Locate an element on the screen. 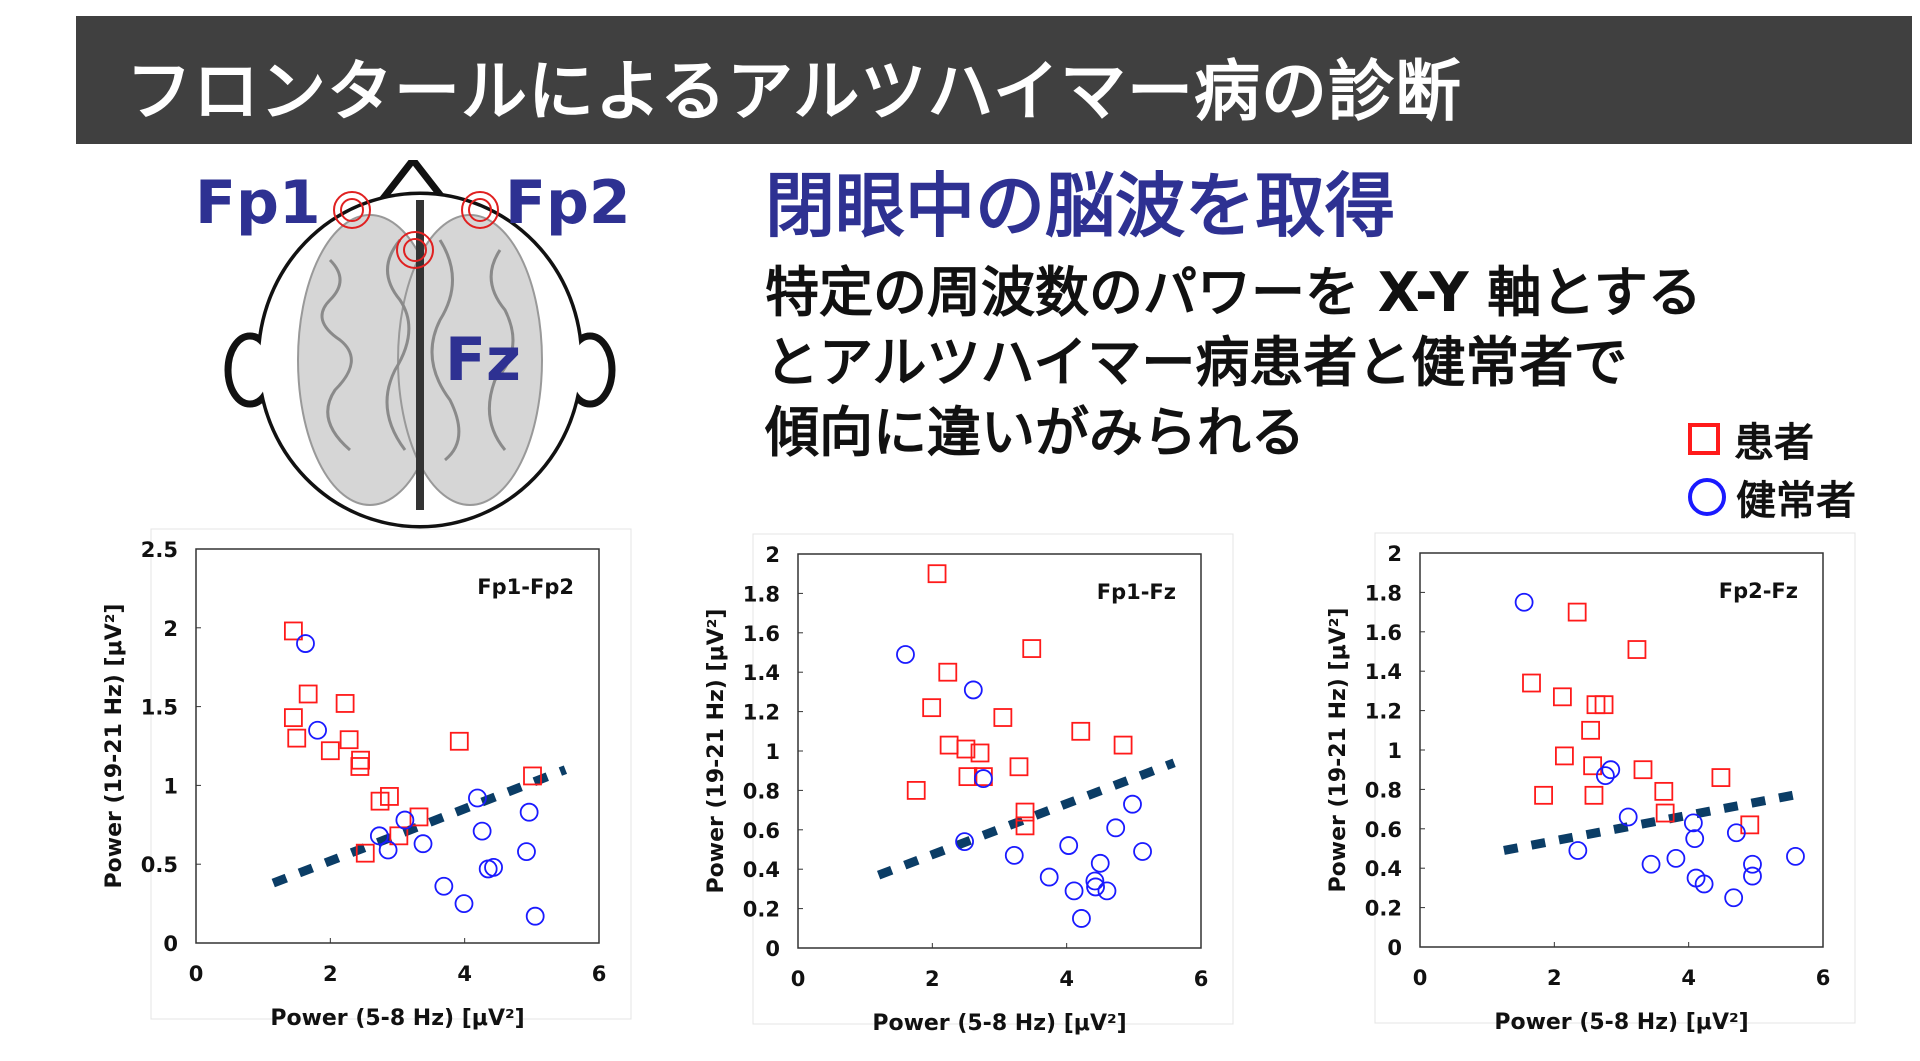 This screenshot has width=1920, height=1061. y-tick-label: 2.5 is located at coordinates (159, 550).